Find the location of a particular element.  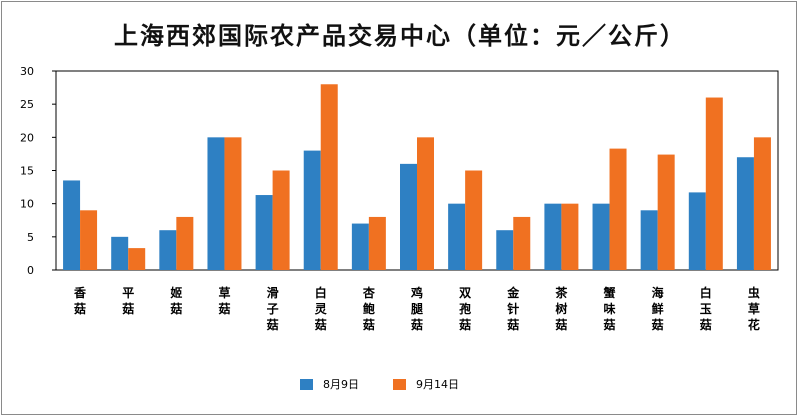

x-tick-label: 鲍 is located at coordinates (369, 308).